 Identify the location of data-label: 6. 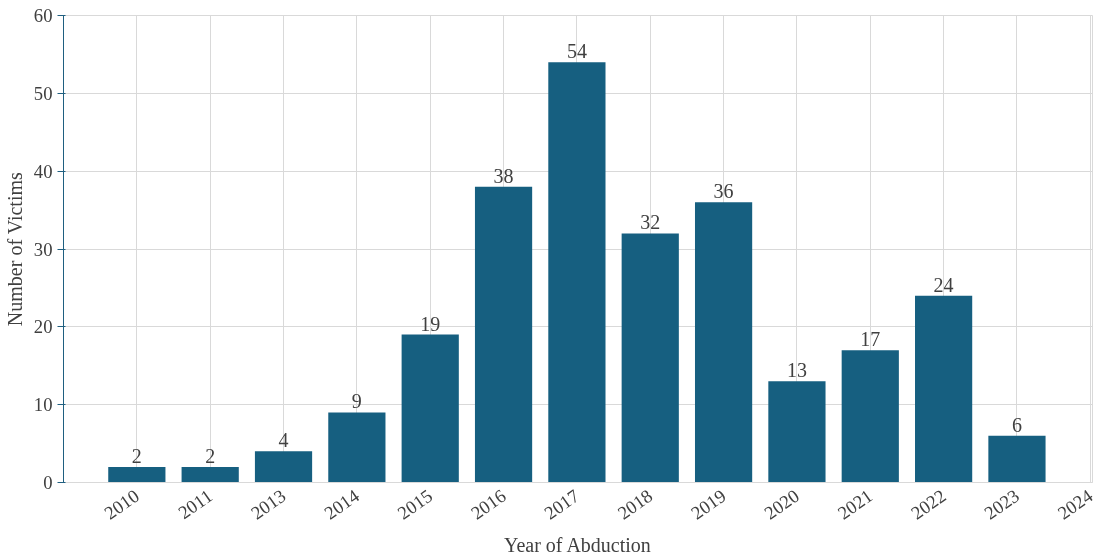
(1016, 424).